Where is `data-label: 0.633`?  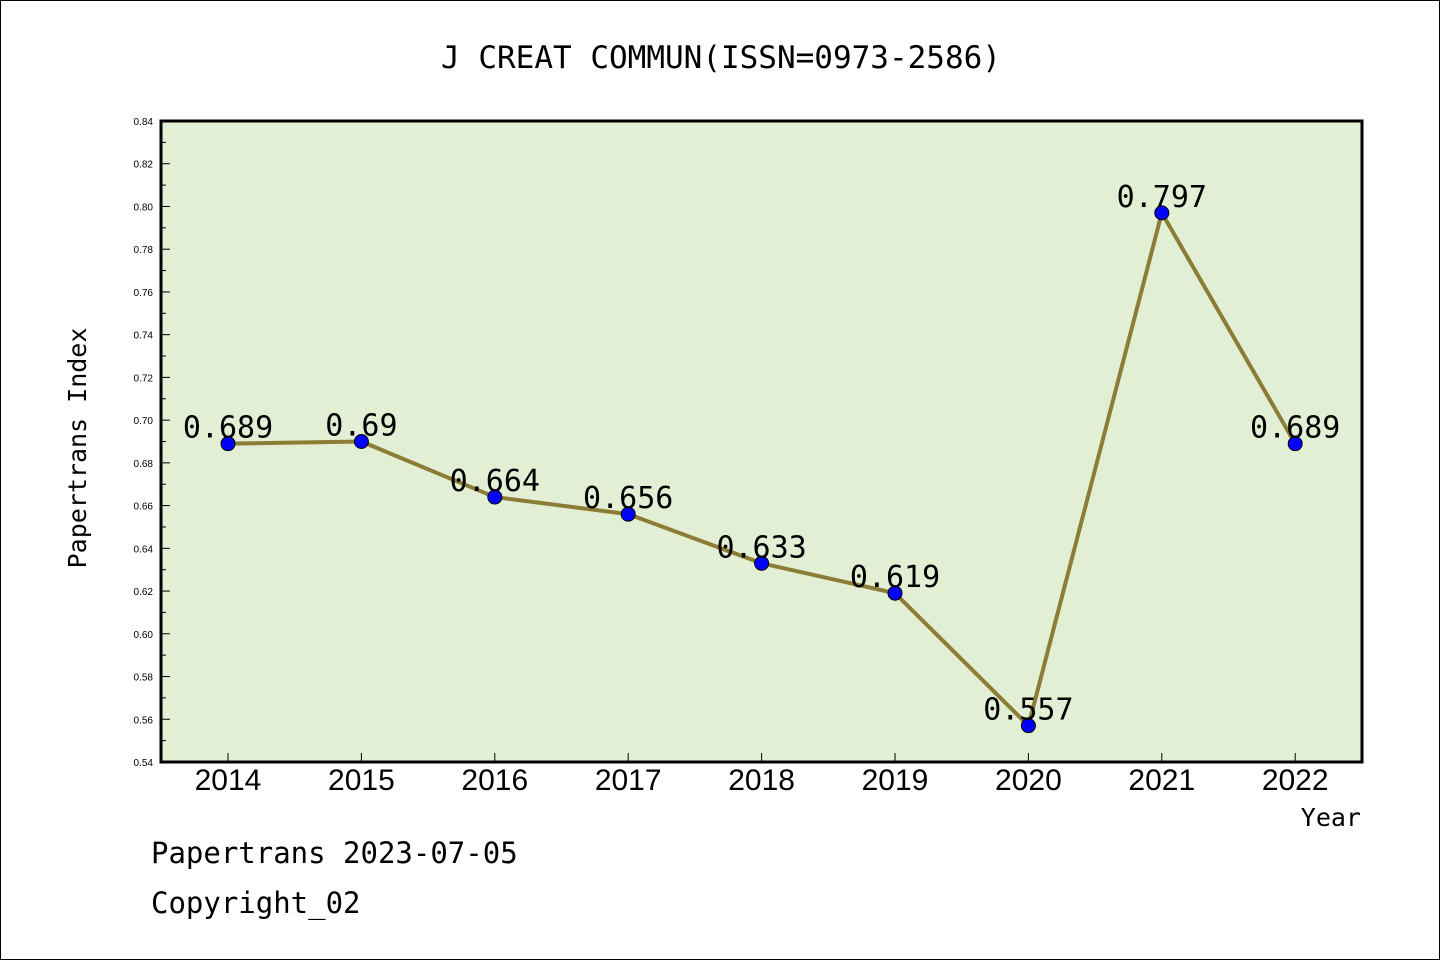
data-label: 0.633 is located at coordinates (761, 547).